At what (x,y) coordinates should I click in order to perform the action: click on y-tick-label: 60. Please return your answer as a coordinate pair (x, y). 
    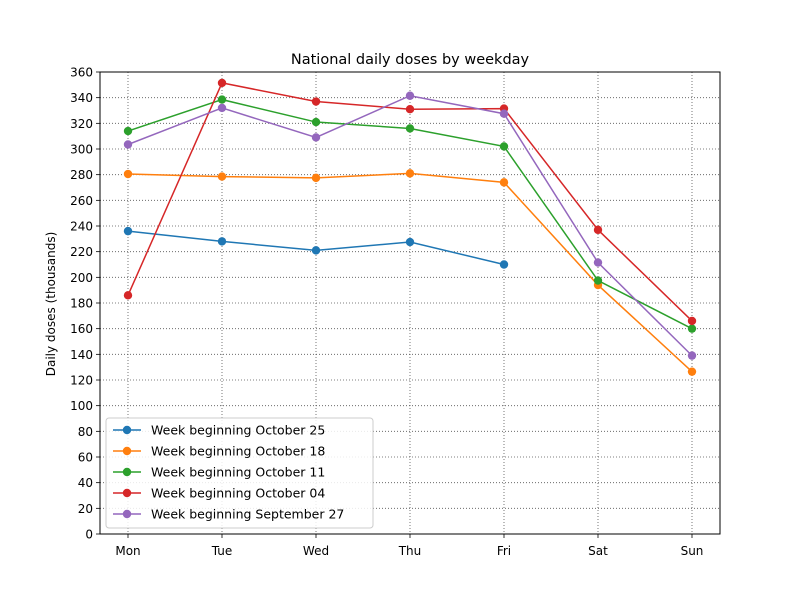
    Looking at the image, I should click on (85, 458).